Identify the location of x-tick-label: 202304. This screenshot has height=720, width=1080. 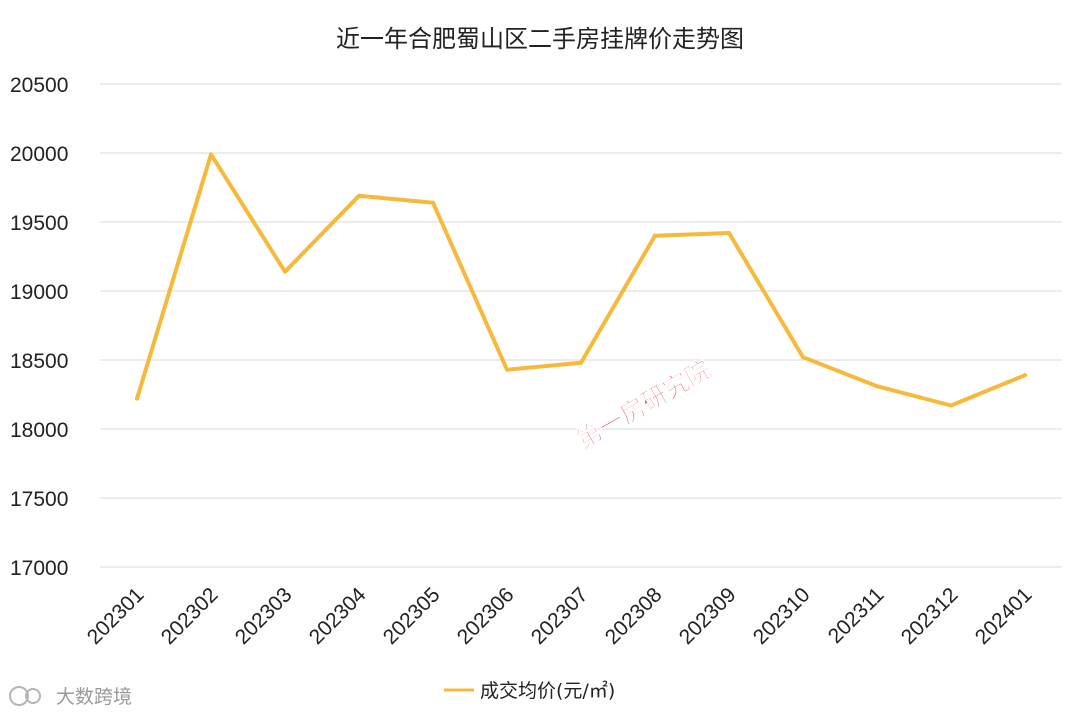
(338, 616).